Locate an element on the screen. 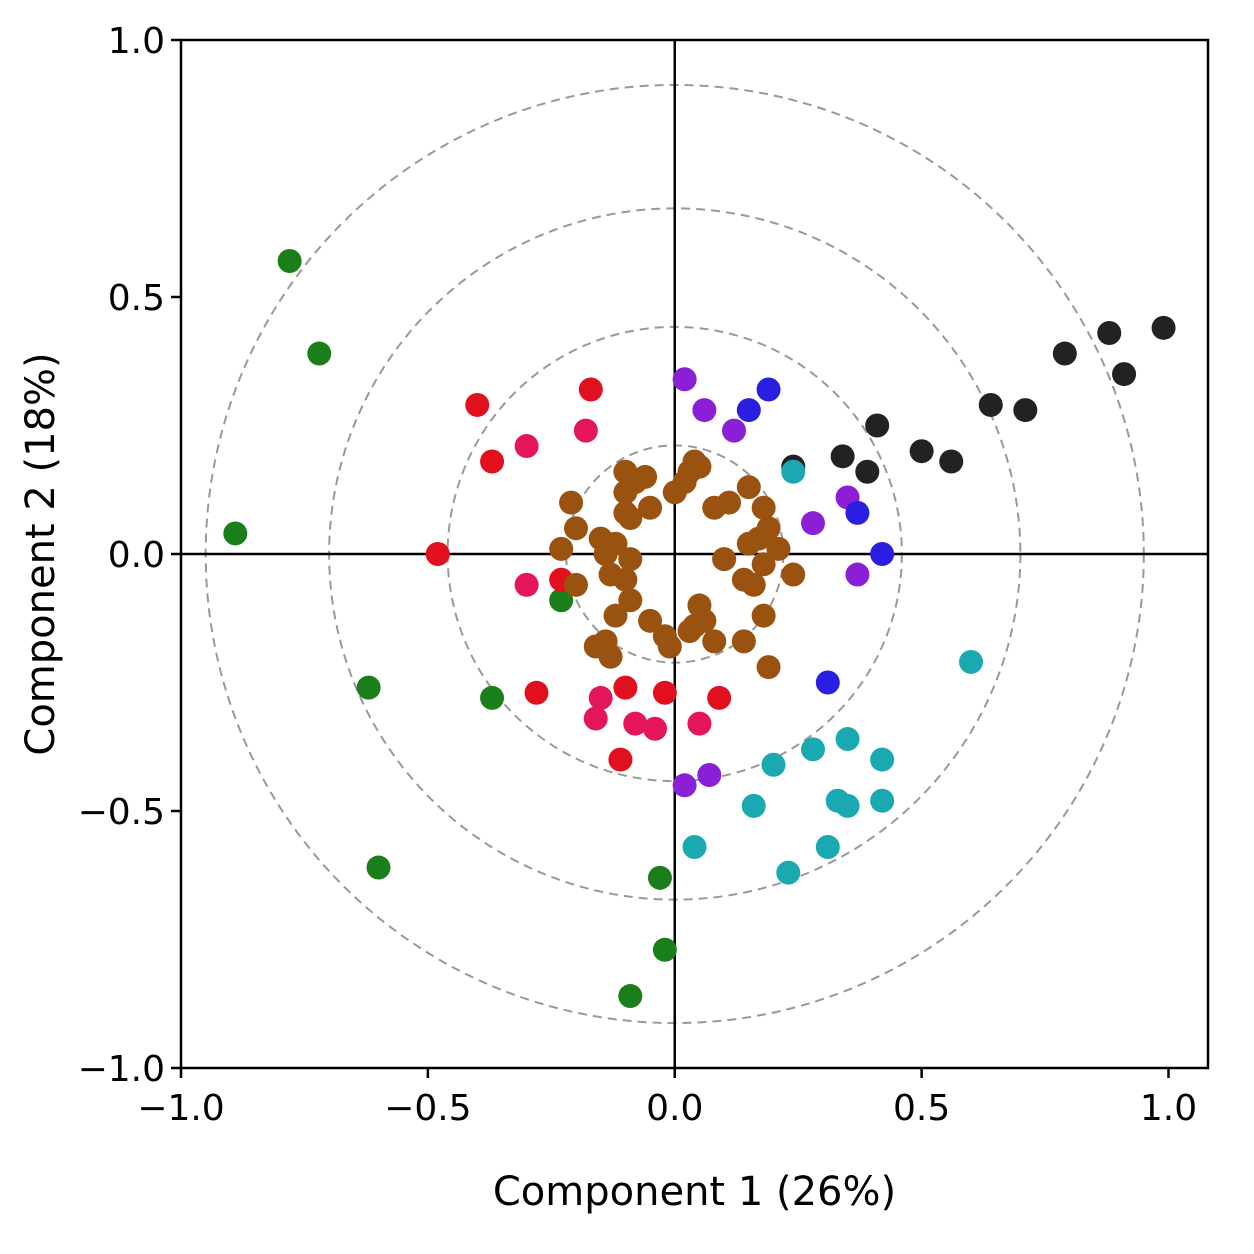 This screenshot has height=1254, width=1254. x-tick-label: −0.5 is located at coordinates (427, 1108).